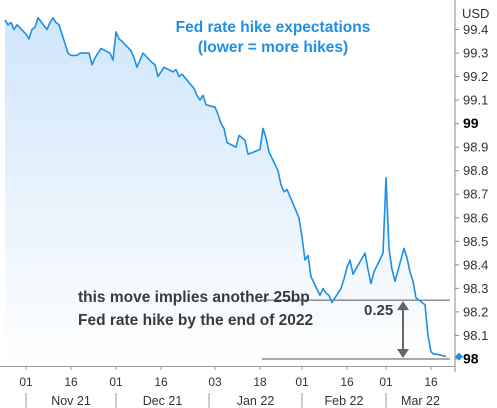  Describe the element at coordinates (475, 76) in the screenshot. I see `y-tick-label: 99.2` at that location.